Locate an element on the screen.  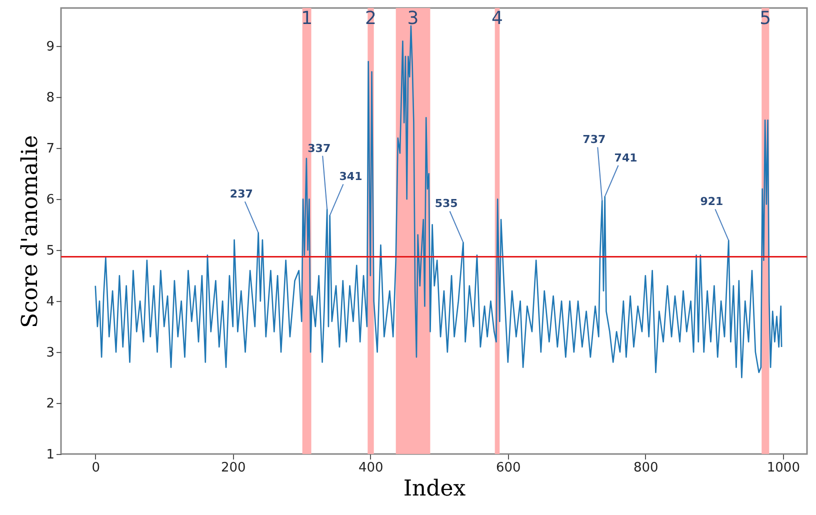
annotation: 341 is located at coordinates (350, 177).